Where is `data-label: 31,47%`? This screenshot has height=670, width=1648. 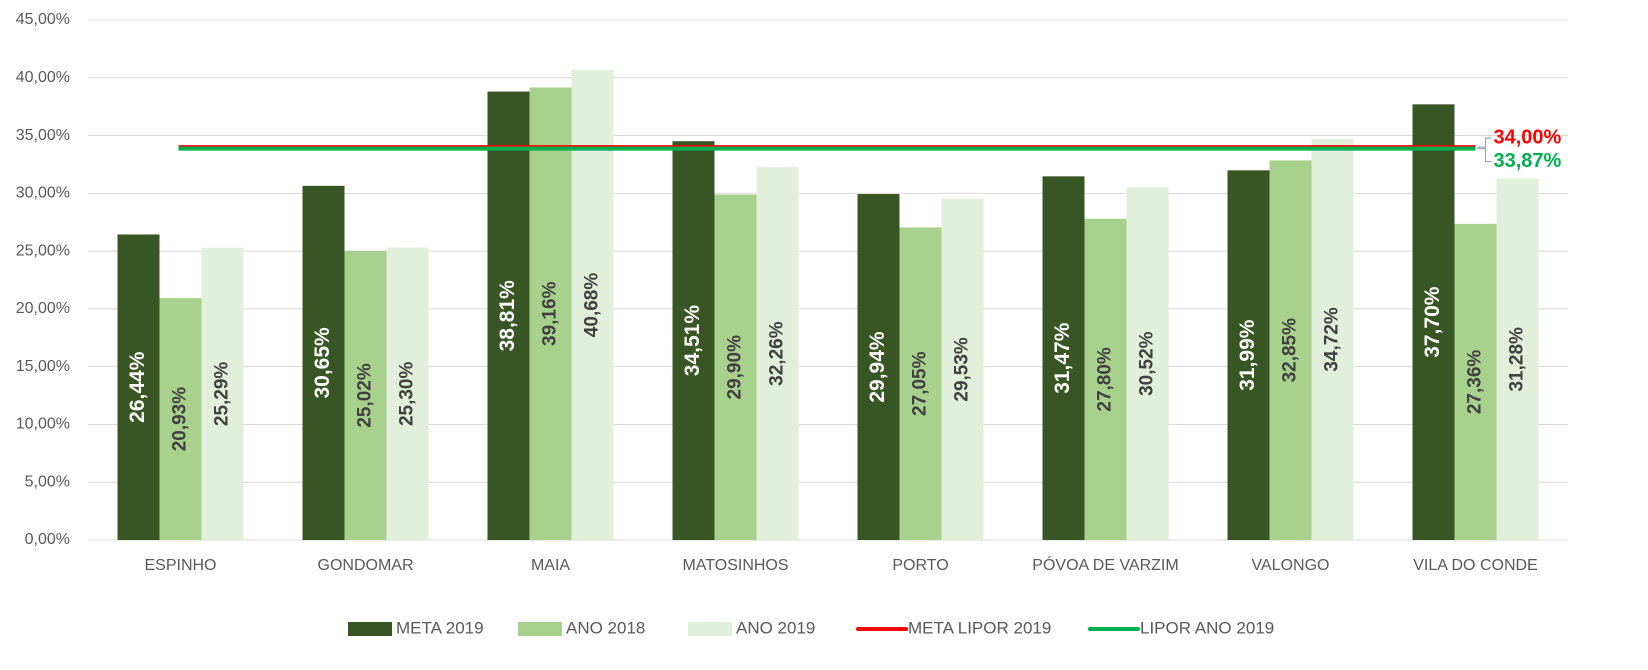
data-label: 31,47% is located at coordinates (1062, 358).